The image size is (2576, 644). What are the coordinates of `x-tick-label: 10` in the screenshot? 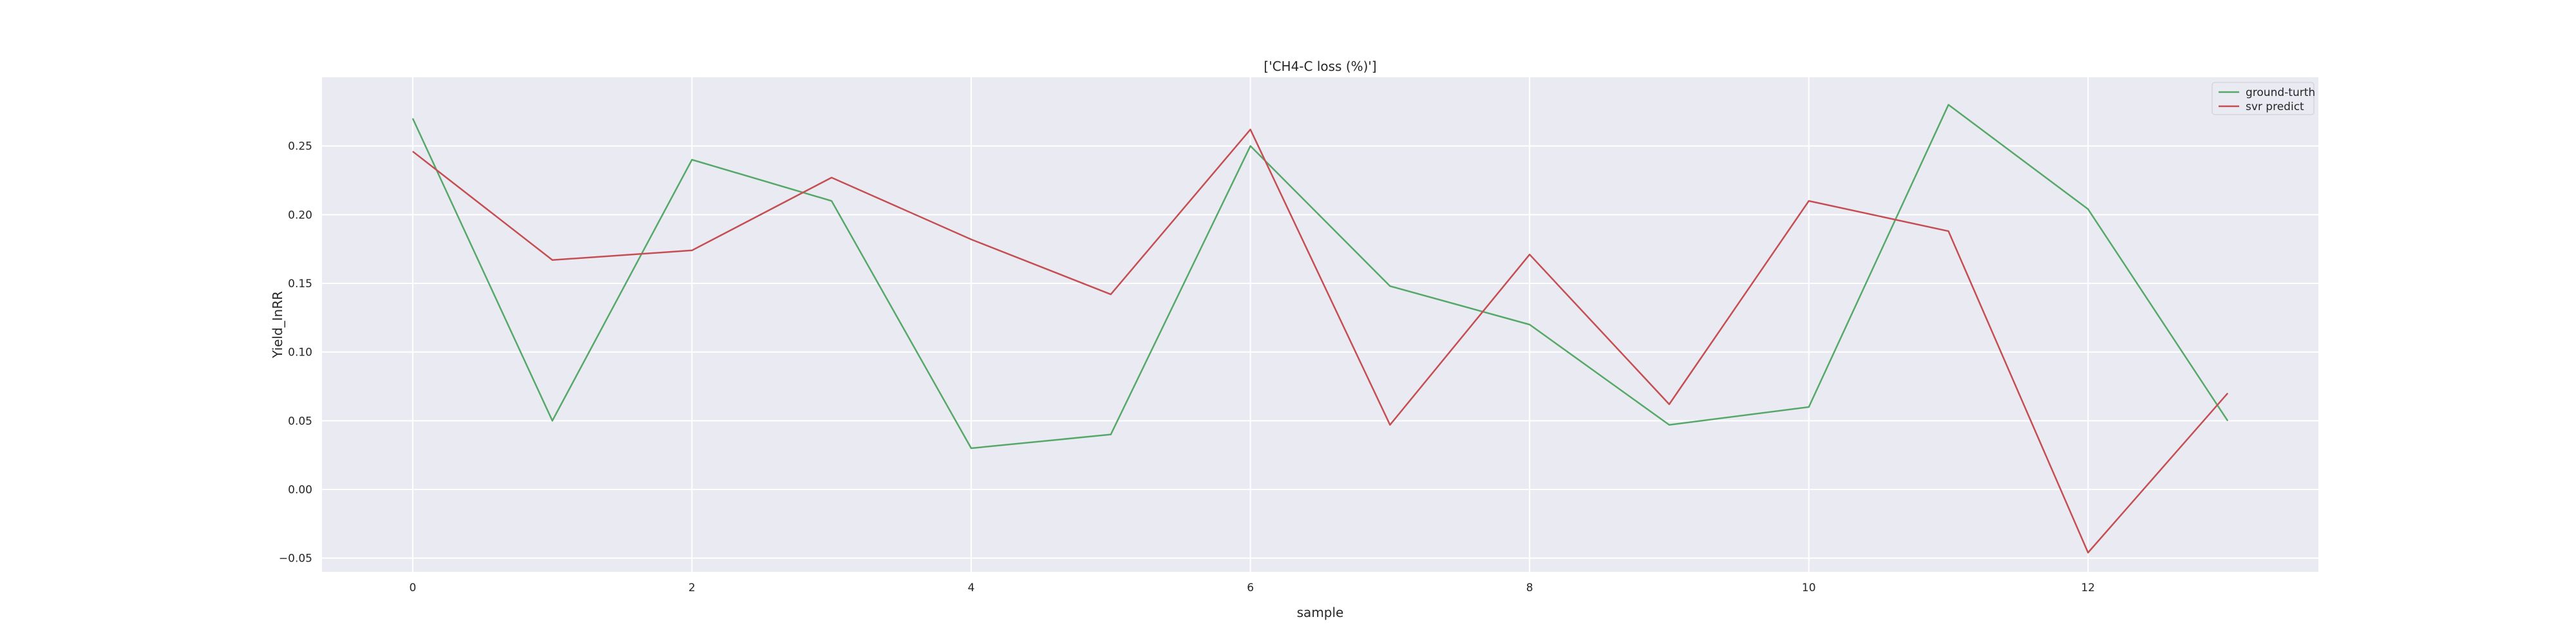 It's located at (1809, 588).